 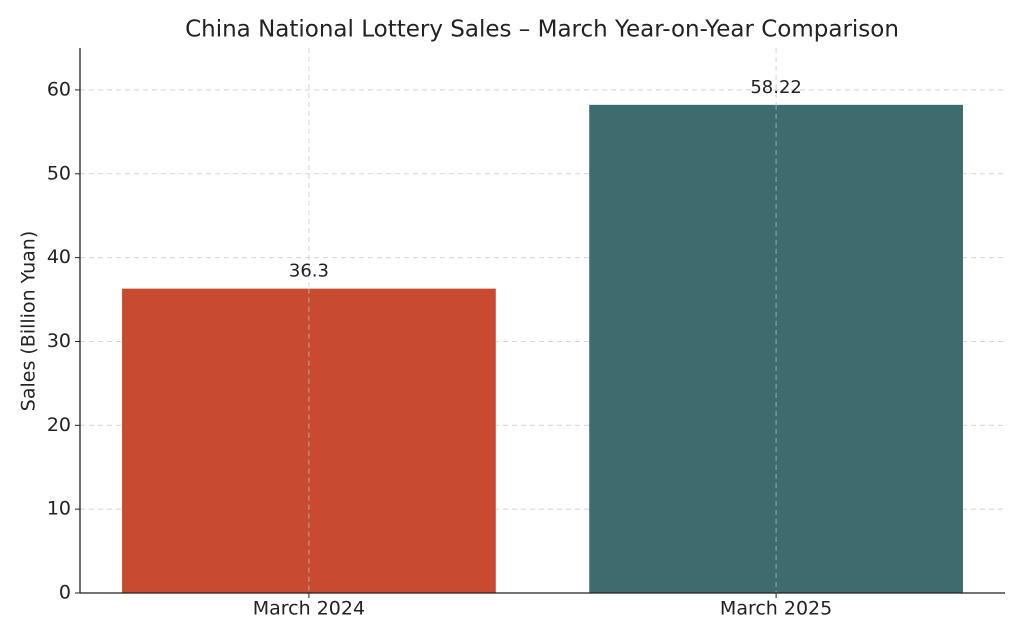 What do you see at coordinates (59, 257) in the screenshot?
I see `y-tick-label: 40` at bounding box center [59, 257].